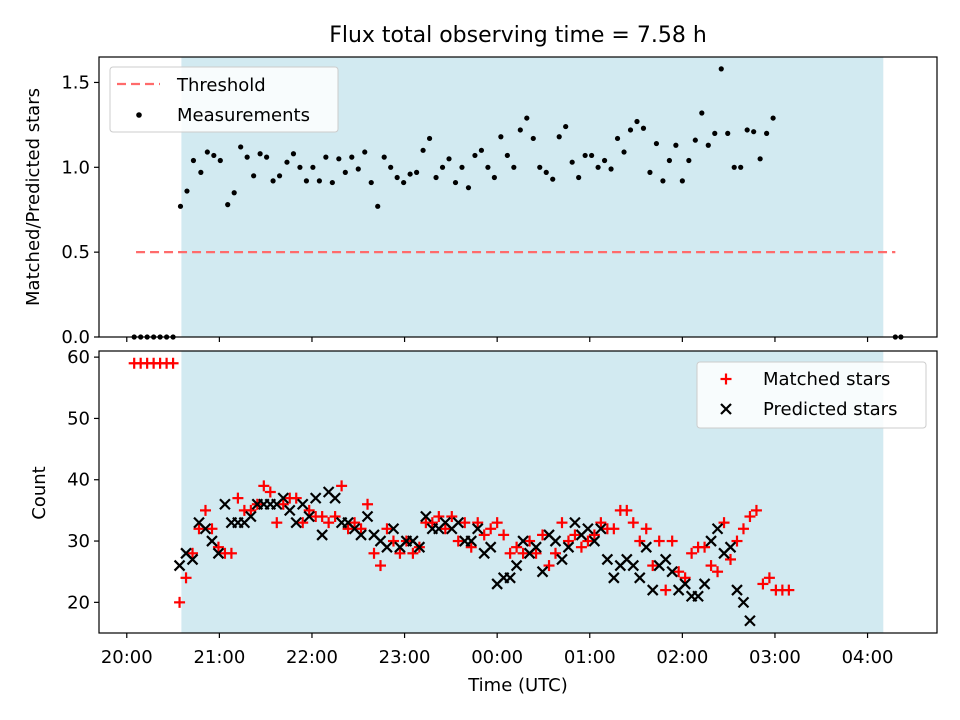 The height and width of the screenshot is (720, 960). Describe the element at coordinates (221, 85) in the screenshot. I see `legend-threshold-label: Threshold` at that location.